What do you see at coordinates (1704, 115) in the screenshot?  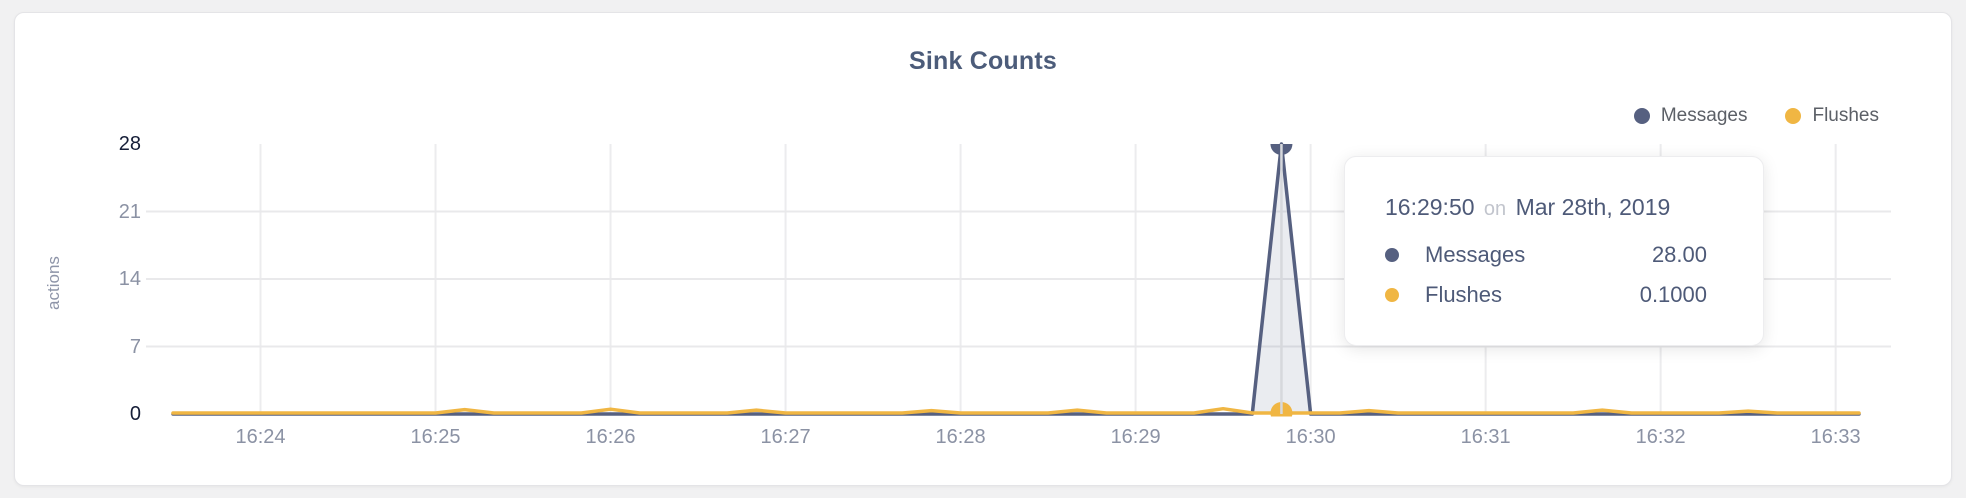 I see `legend-label-messages: Messages` at bounding box center [1704, 115].